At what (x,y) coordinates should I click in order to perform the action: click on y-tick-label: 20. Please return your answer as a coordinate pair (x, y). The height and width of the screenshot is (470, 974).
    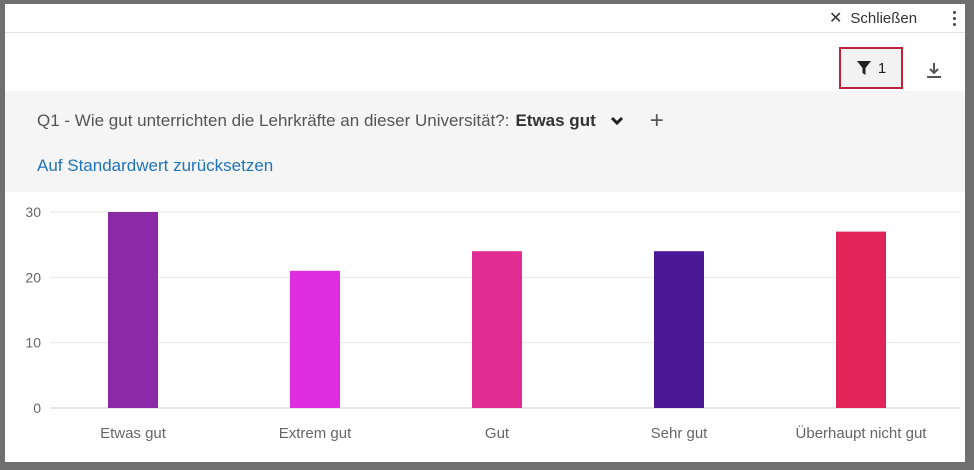
    Looking at the image, I should click on (33, 277).